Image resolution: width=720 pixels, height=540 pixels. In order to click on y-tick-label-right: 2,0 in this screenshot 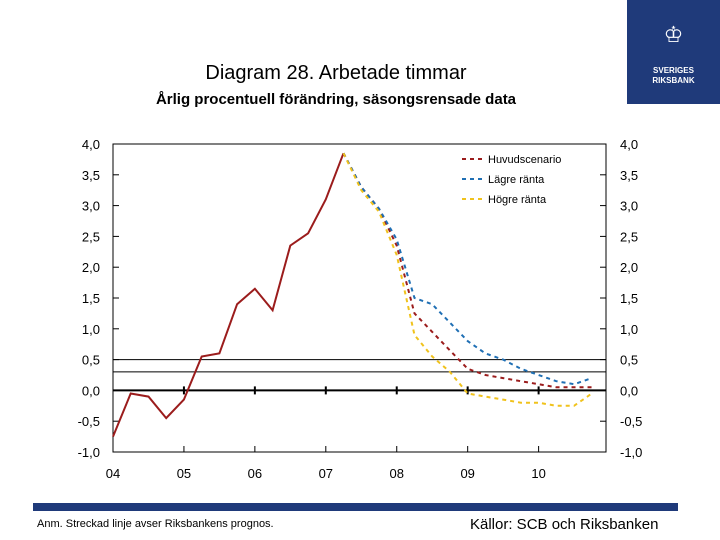, I will do `click(629, 267)`.